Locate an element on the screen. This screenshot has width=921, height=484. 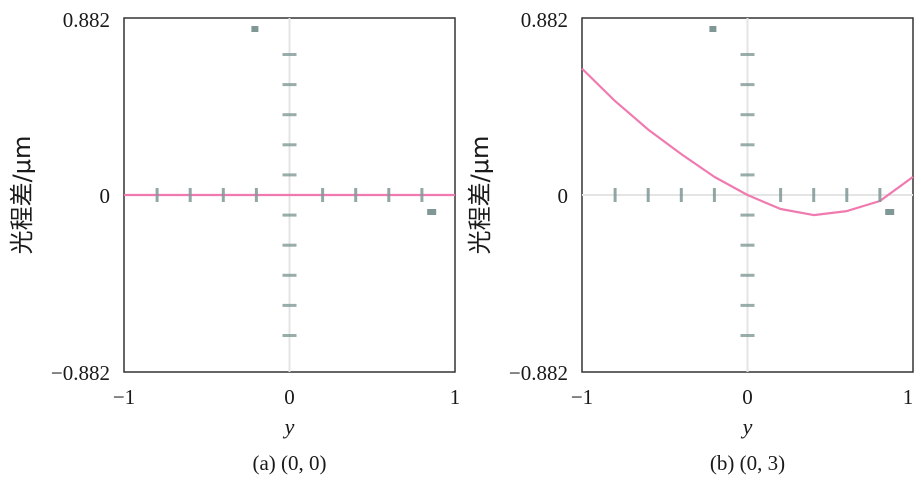
panel-caption: (b) (0, 3) is located at coordinates (747, 463).